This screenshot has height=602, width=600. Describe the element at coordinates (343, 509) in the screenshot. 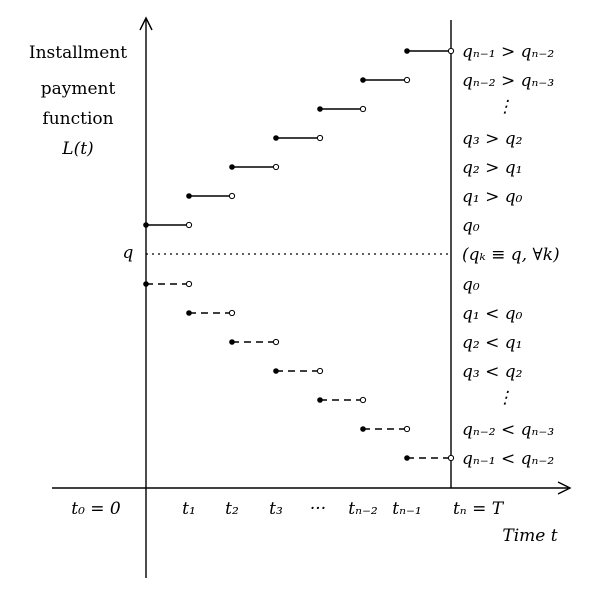

I see `x-tick-labels: t₁ t₂ t₃ ··· tₙ₋₂ tₙ₋₁ tₙ = T` at that location.